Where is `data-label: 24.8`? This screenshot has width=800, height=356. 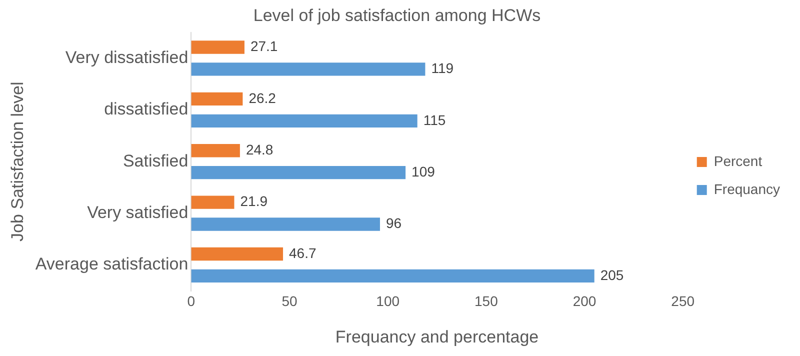
data-label: 24.8 is located at coordinates (260, 149).